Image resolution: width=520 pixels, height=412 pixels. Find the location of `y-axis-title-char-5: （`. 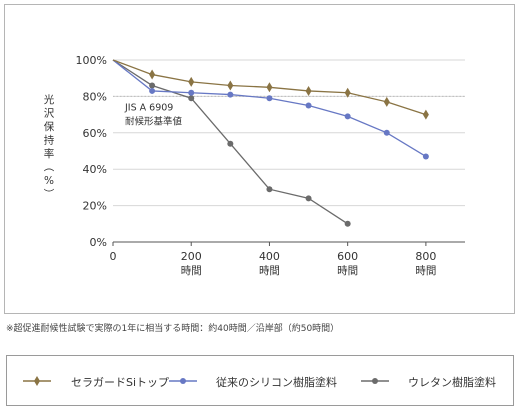

y-axis-title-char-5: （ is located at coordinates (48, 166).